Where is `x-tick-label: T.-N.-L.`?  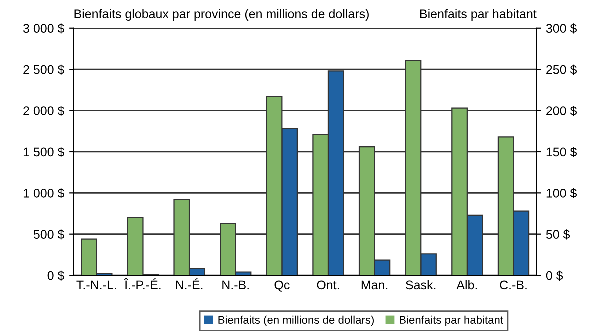 x-tick-label: T.-N.-L. is located at coordinates (96, 285).